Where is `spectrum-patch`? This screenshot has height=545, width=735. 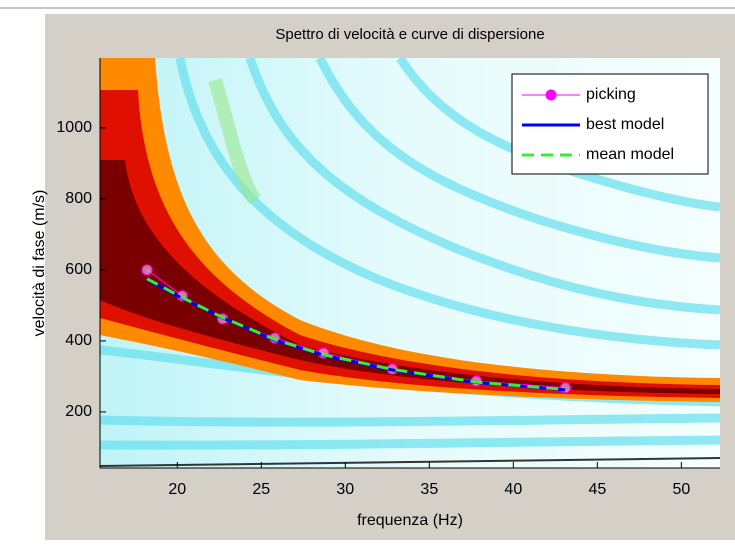
spectrum-patch is located at coordinates (234, 141).